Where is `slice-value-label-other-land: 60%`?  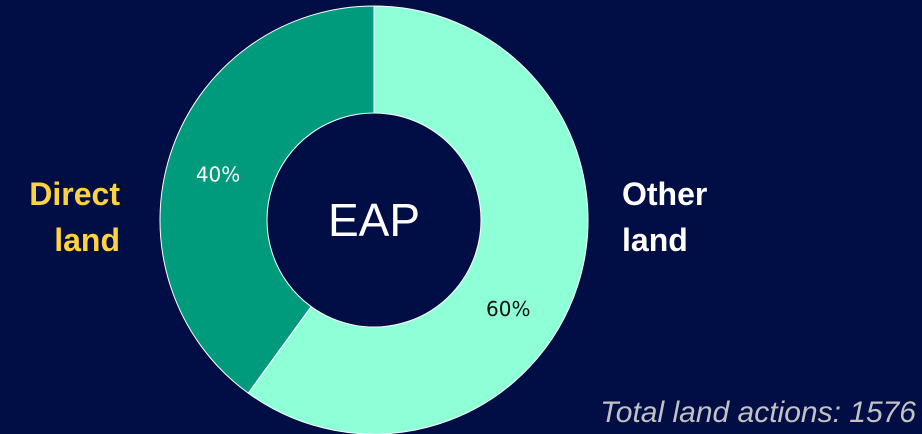 slice-value-label-other-land: 60% is located at coordinates (508, 309).